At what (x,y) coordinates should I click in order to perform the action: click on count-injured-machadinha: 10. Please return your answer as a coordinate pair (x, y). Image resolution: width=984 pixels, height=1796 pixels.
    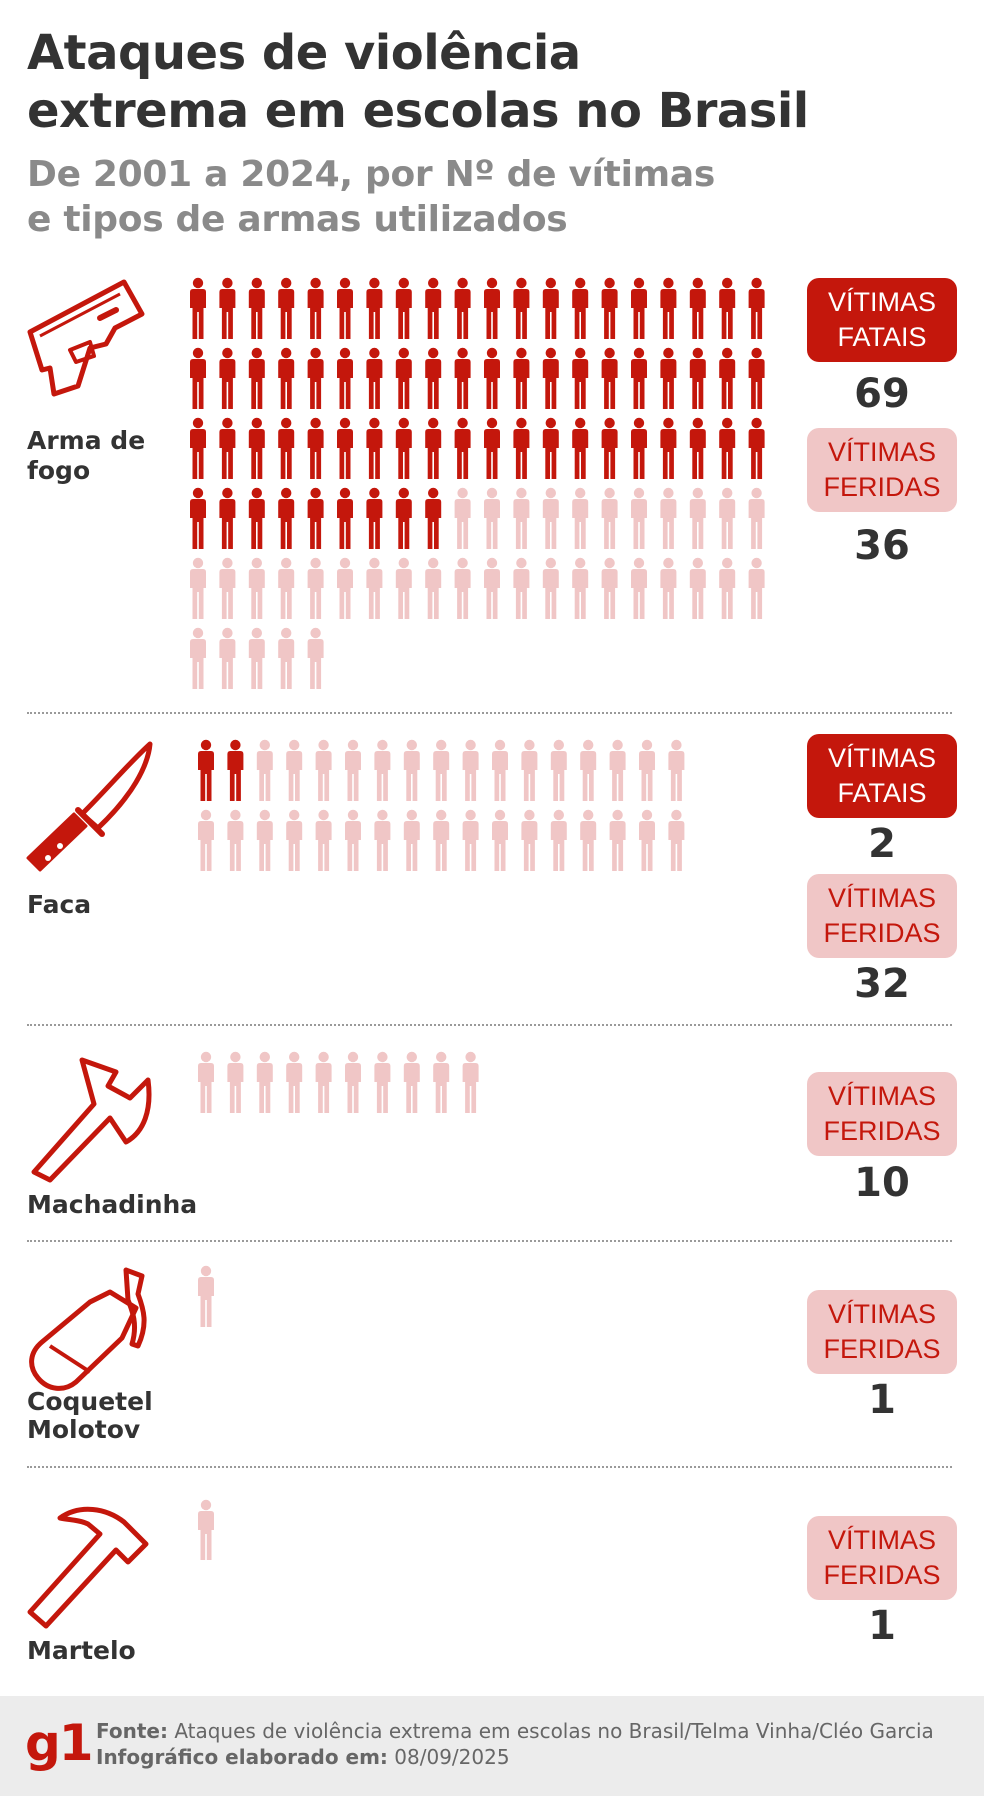
    Looking at the image, I should click on (882, 1183).